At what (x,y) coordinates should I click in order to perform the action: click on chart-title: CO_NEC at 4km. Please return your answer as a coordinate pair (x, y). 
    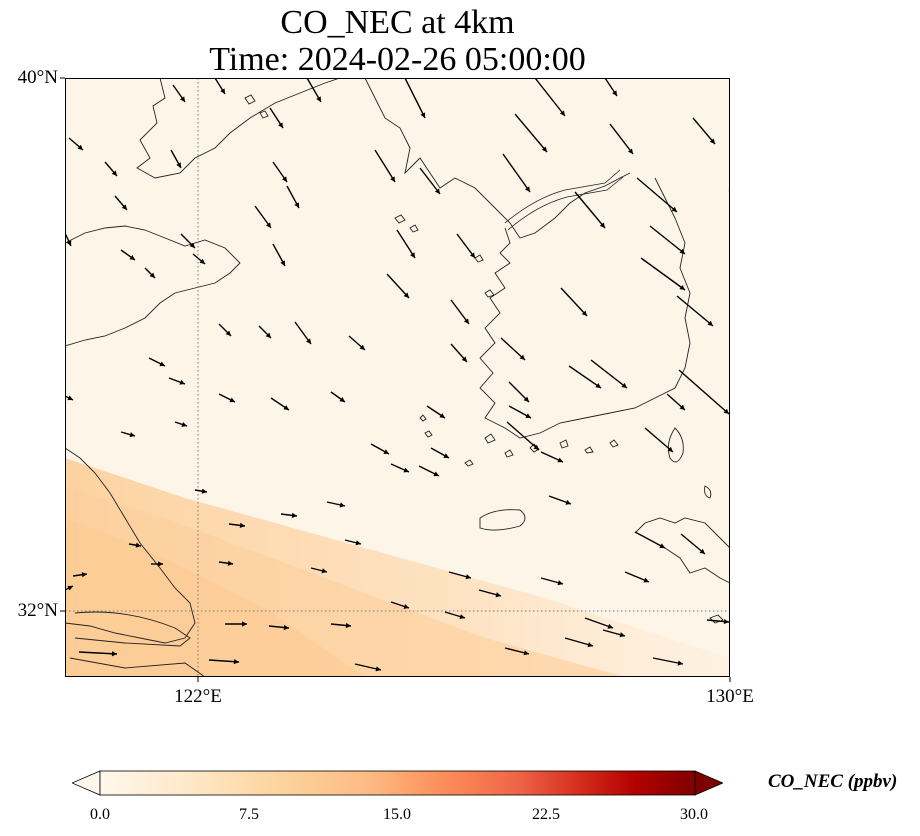
    Looking at the image, I should click on (397, 22).